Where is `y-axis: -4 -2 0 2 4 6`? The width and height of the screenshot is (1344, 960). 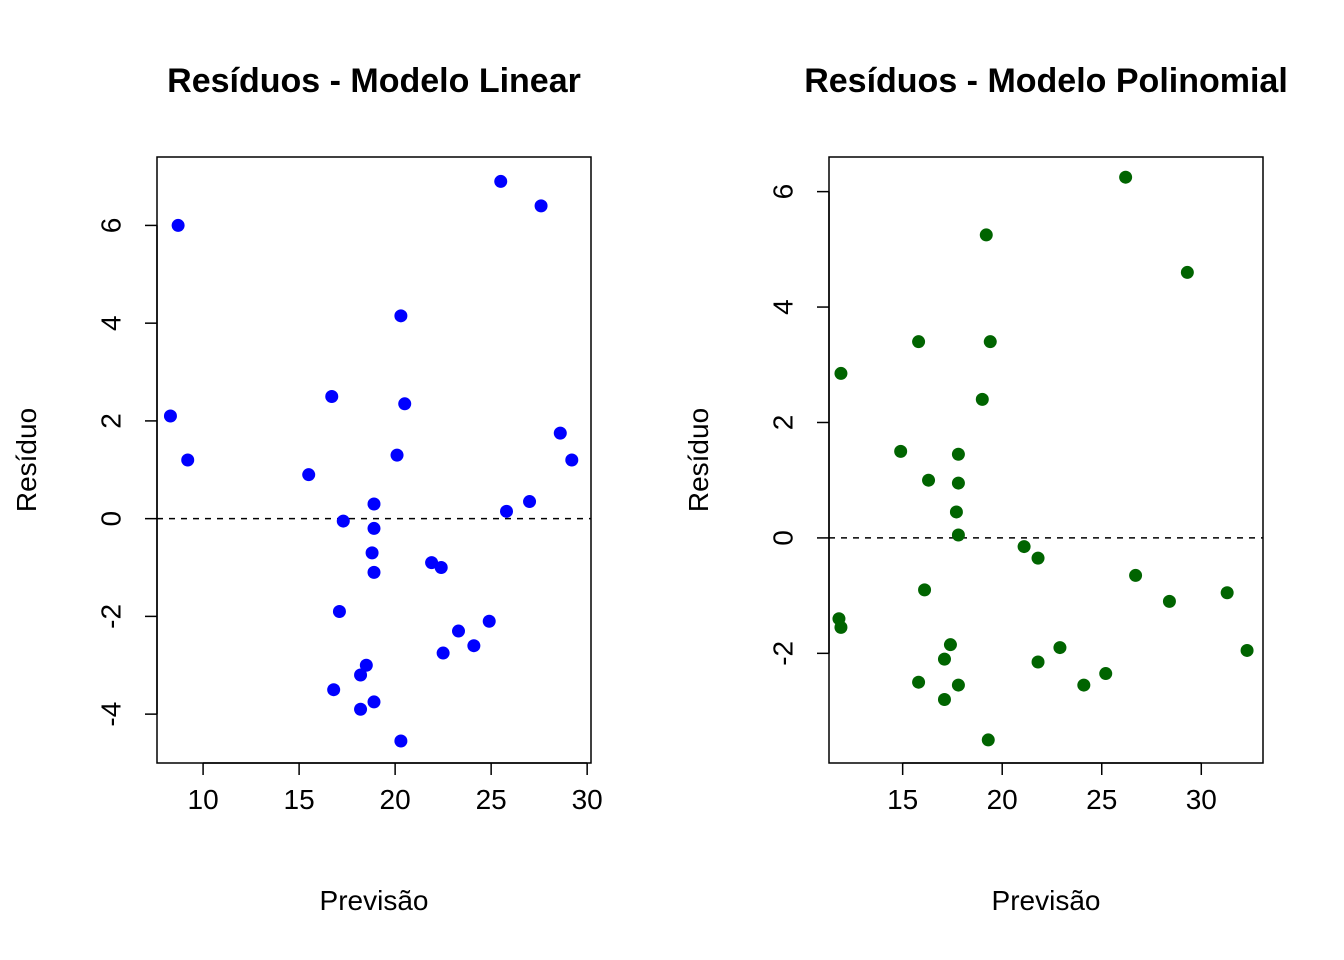
y-axis: -4 -2 0 2 4 6 is located at coordinates (127, 472).